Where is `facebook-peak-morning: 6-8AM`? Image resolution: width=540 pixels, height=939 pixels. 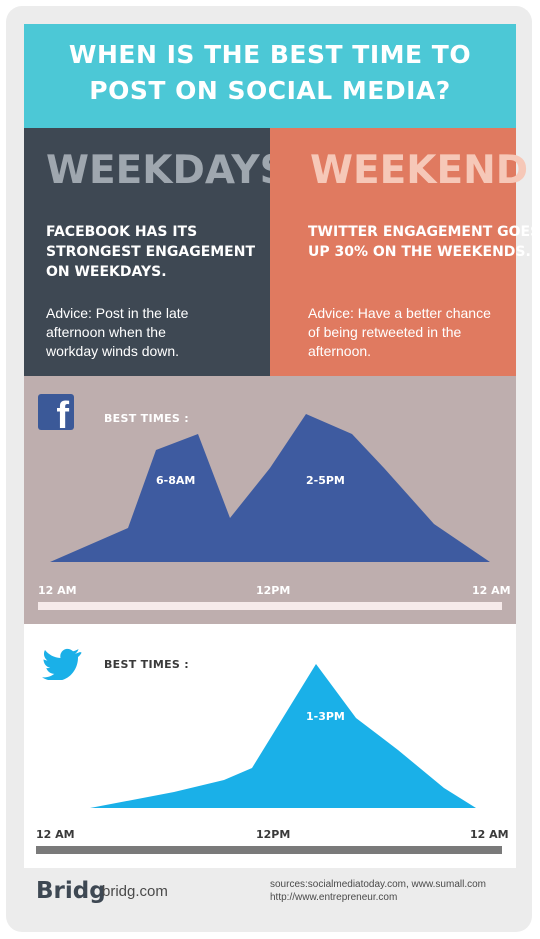 facebook-peak-morning: 6-8AM is located at coordinates (175, 480).